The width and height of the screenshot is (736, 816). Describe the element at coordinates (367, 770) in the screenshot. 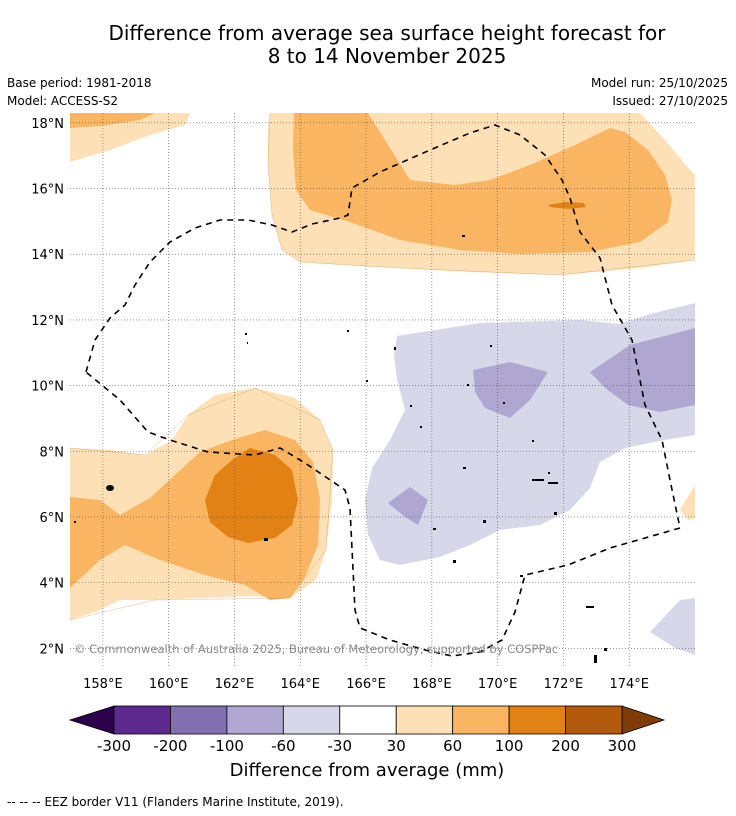

I see `colorbar-label: Difference from average (mm)` at that location.